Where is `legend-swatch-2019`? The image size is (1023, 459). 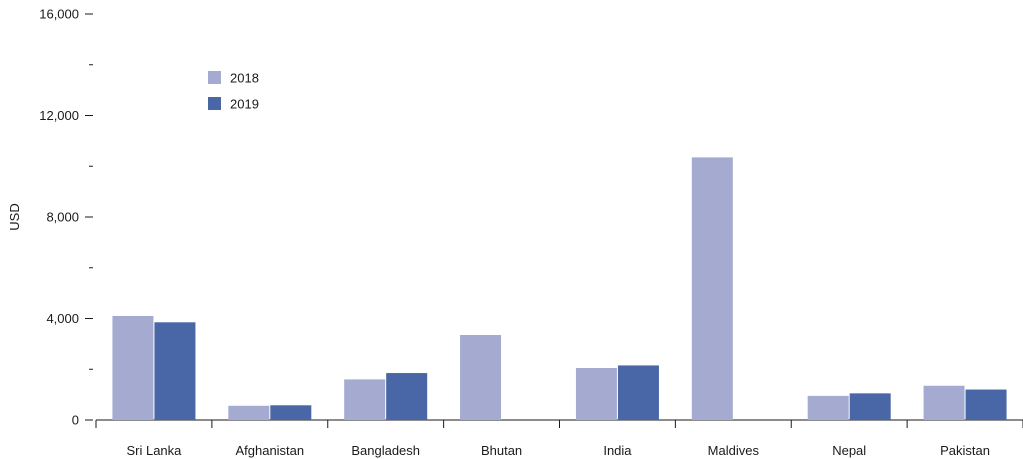 legend-swatch-2019 is located at coordinates (214, 103).